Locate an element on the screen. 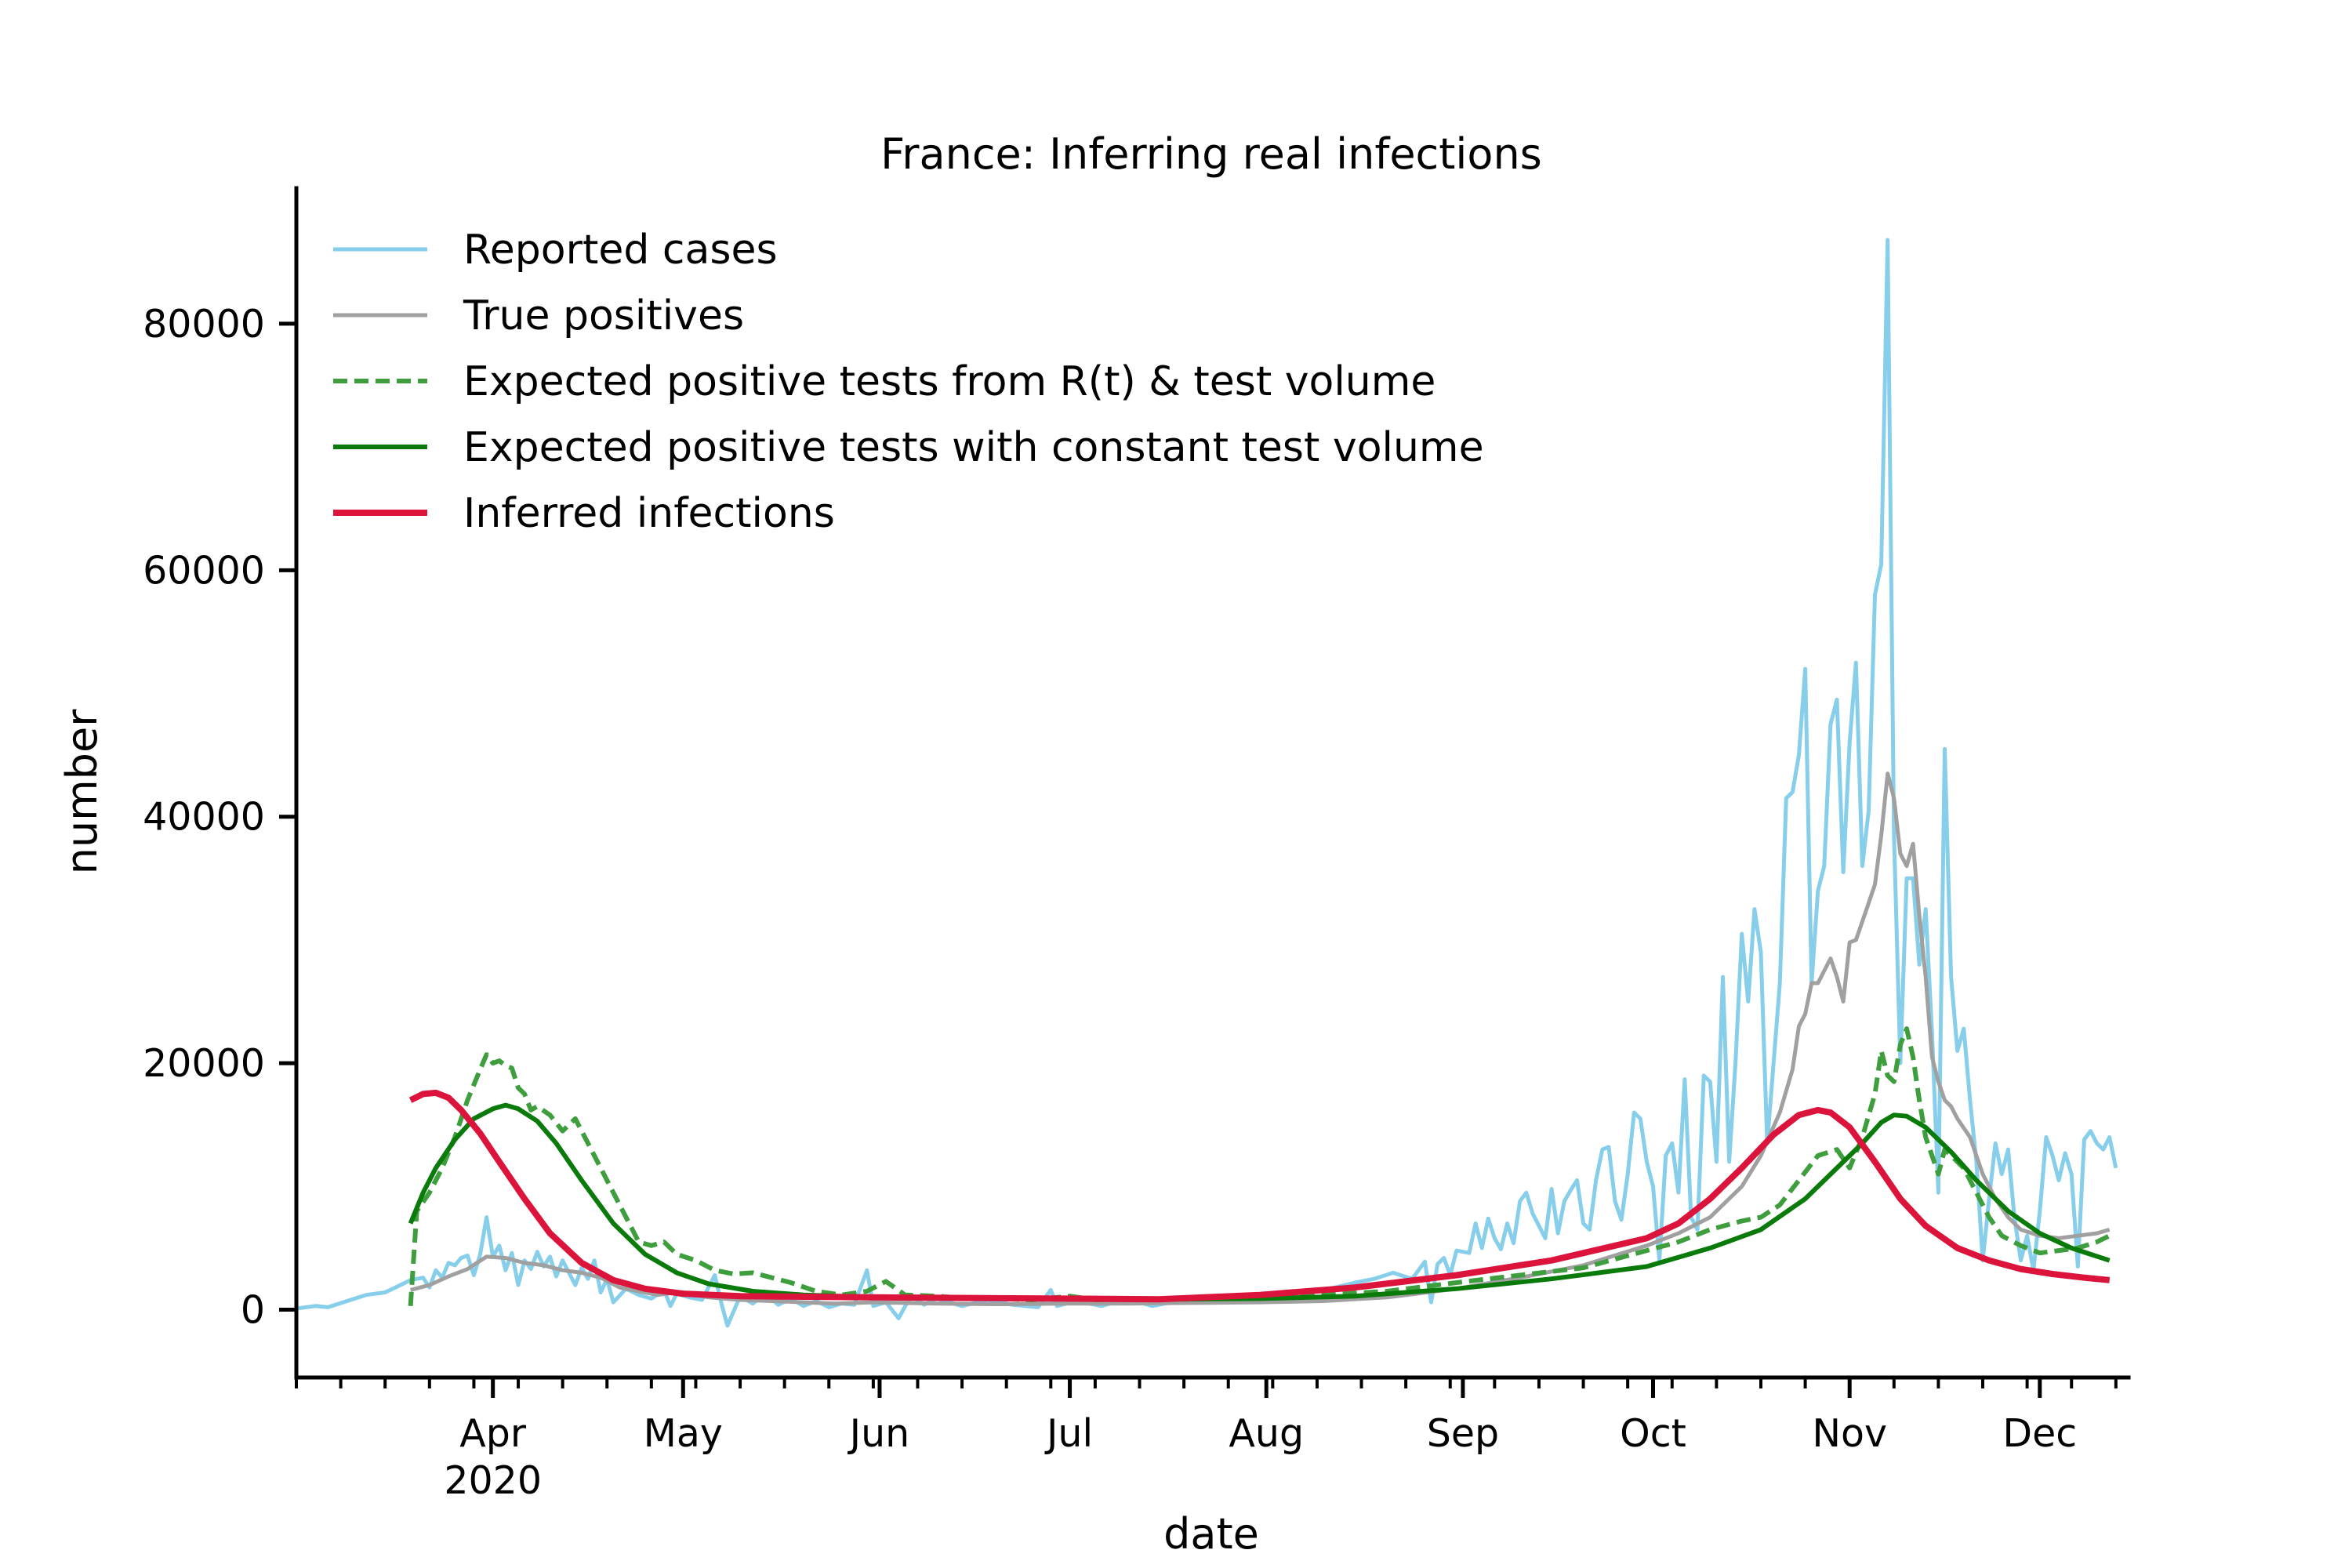 Image resolution: width=2352 pixels, height=1568 pixels. y-tick-label: 40000 is located at coordinates (204, 817).